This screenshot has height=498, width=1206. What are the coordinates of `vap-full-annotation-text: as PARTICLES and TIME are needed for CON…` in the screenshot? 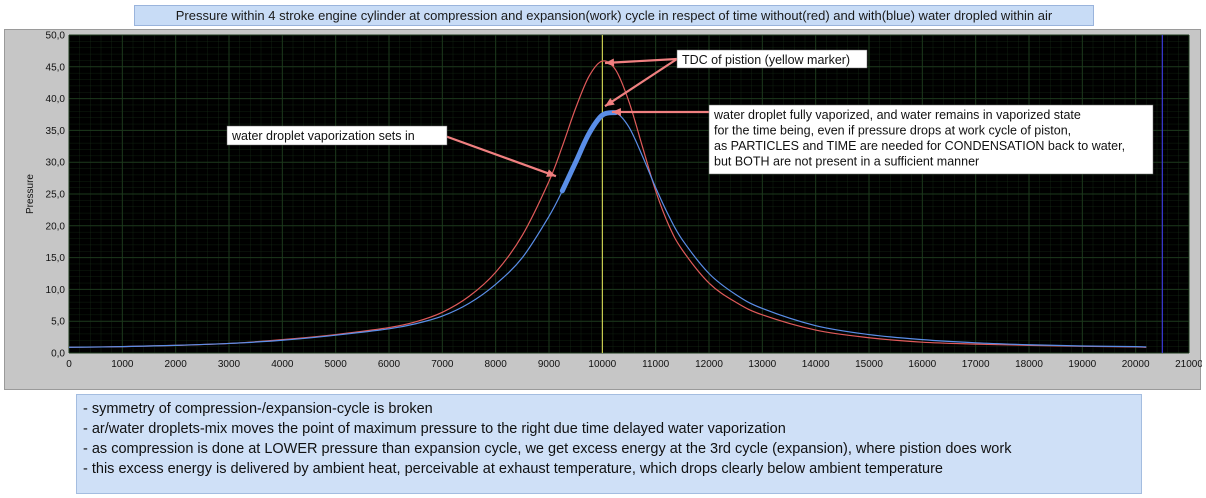 It's located at (919, 146).